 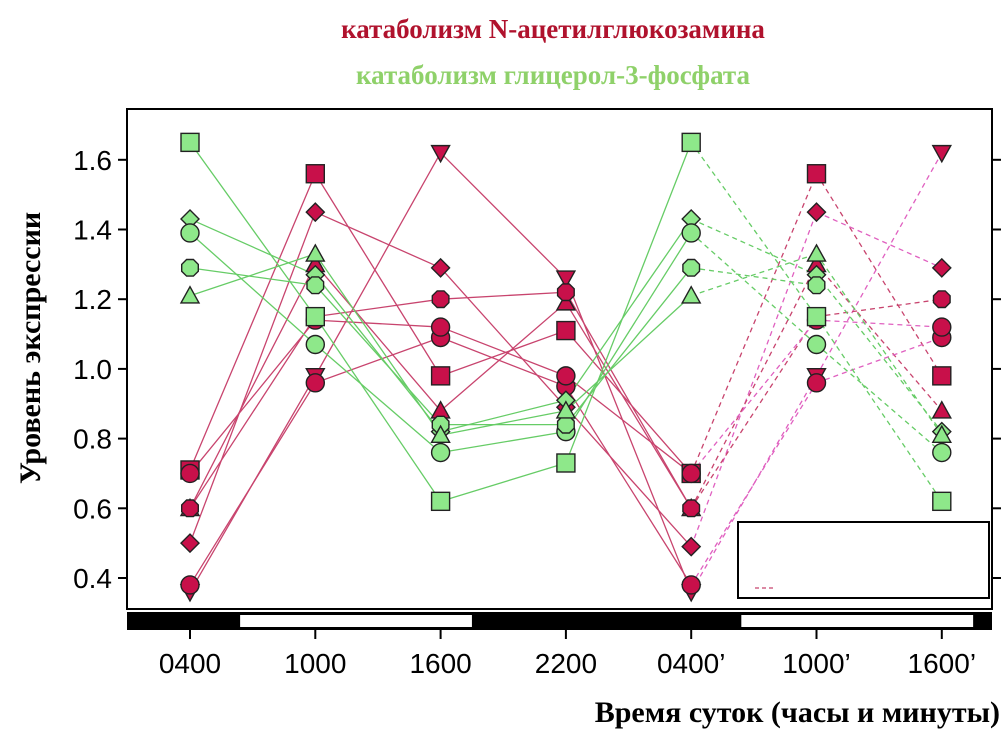 I want to click on y-tick-label: 1.6, so click(x=92, y=160).